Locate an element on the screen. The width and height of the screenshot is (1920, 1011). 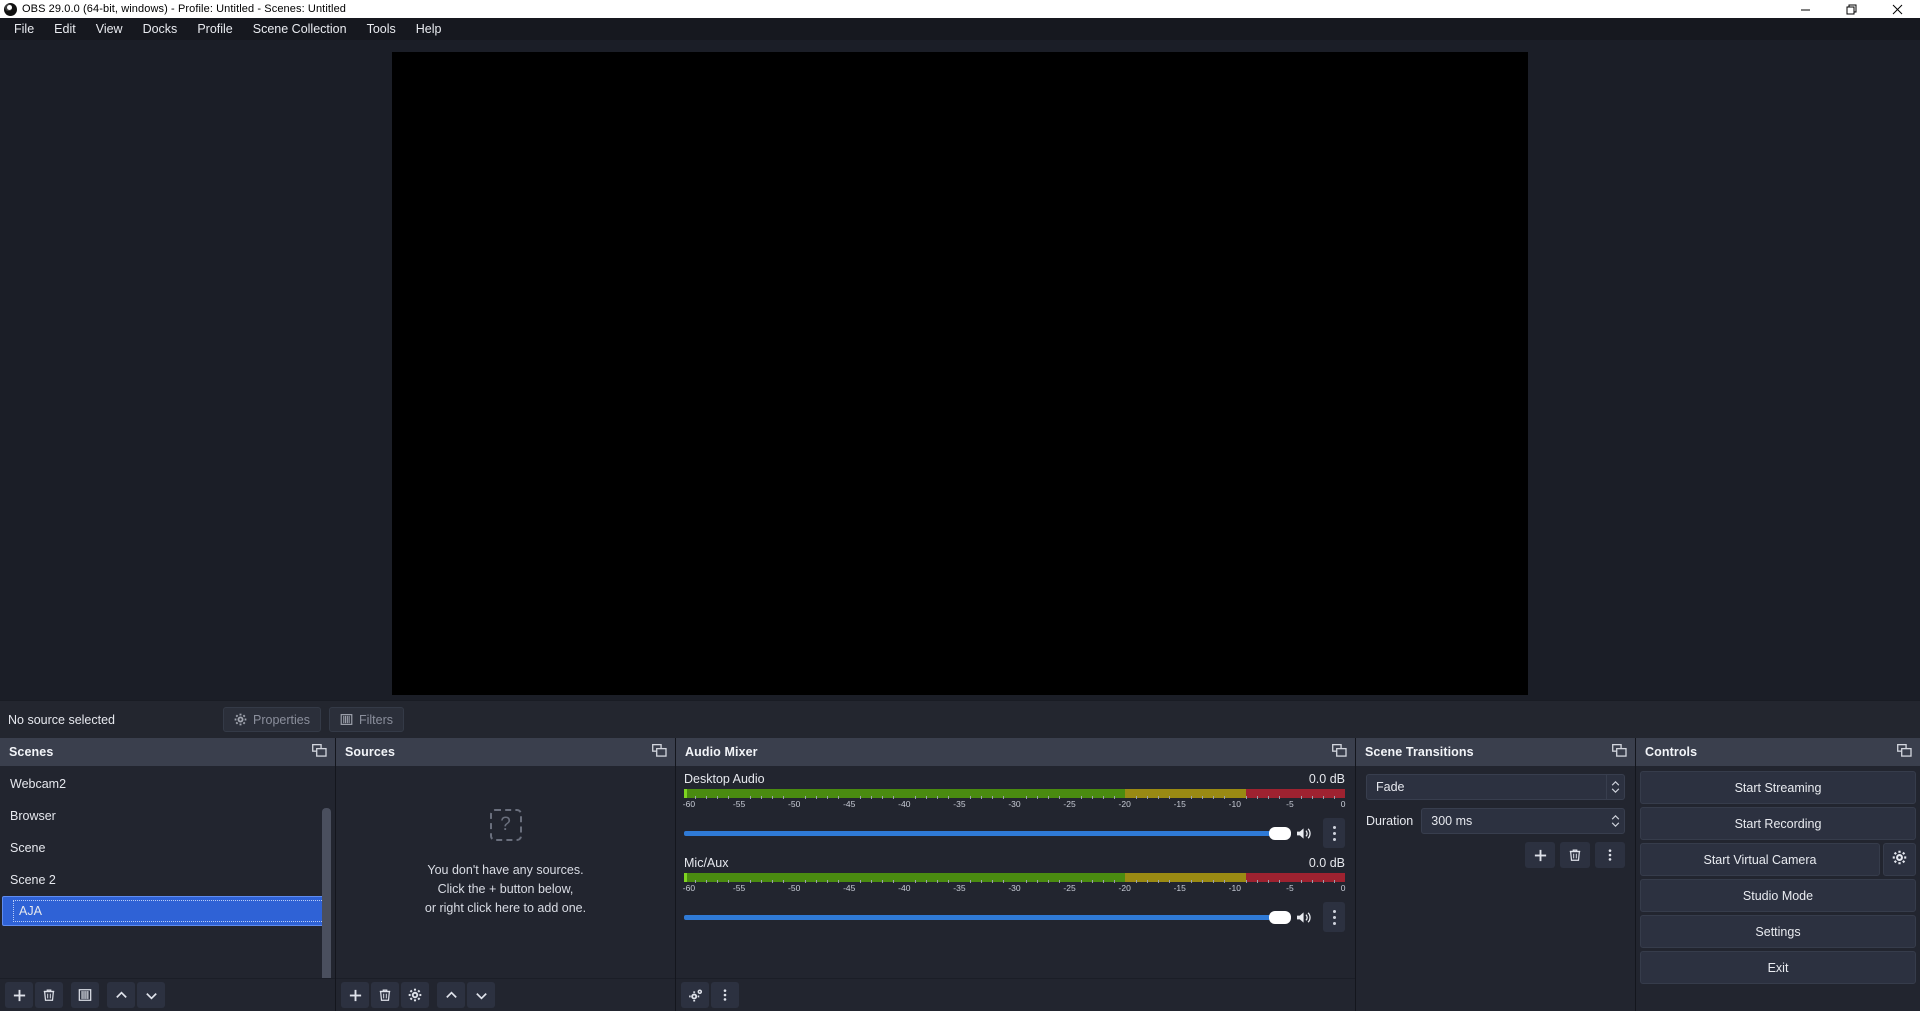
scene-item-label: Webcam2 is located at coordinates (38, 784).